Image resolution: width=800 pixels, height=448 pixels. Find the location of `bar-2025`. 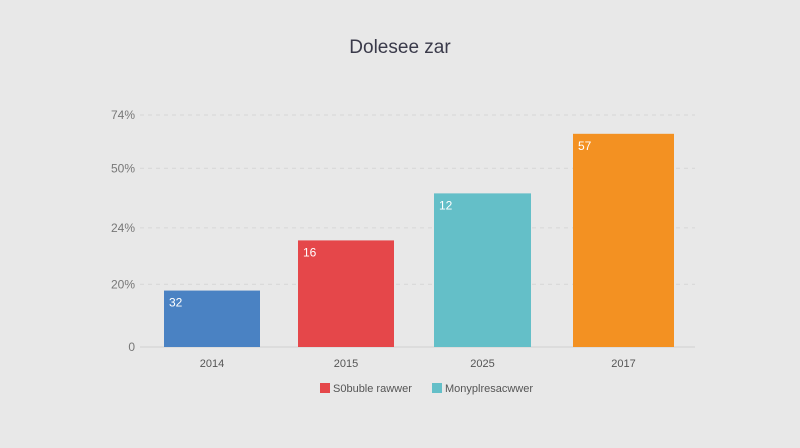

bar-2025 is located at coordinates (482, 270).